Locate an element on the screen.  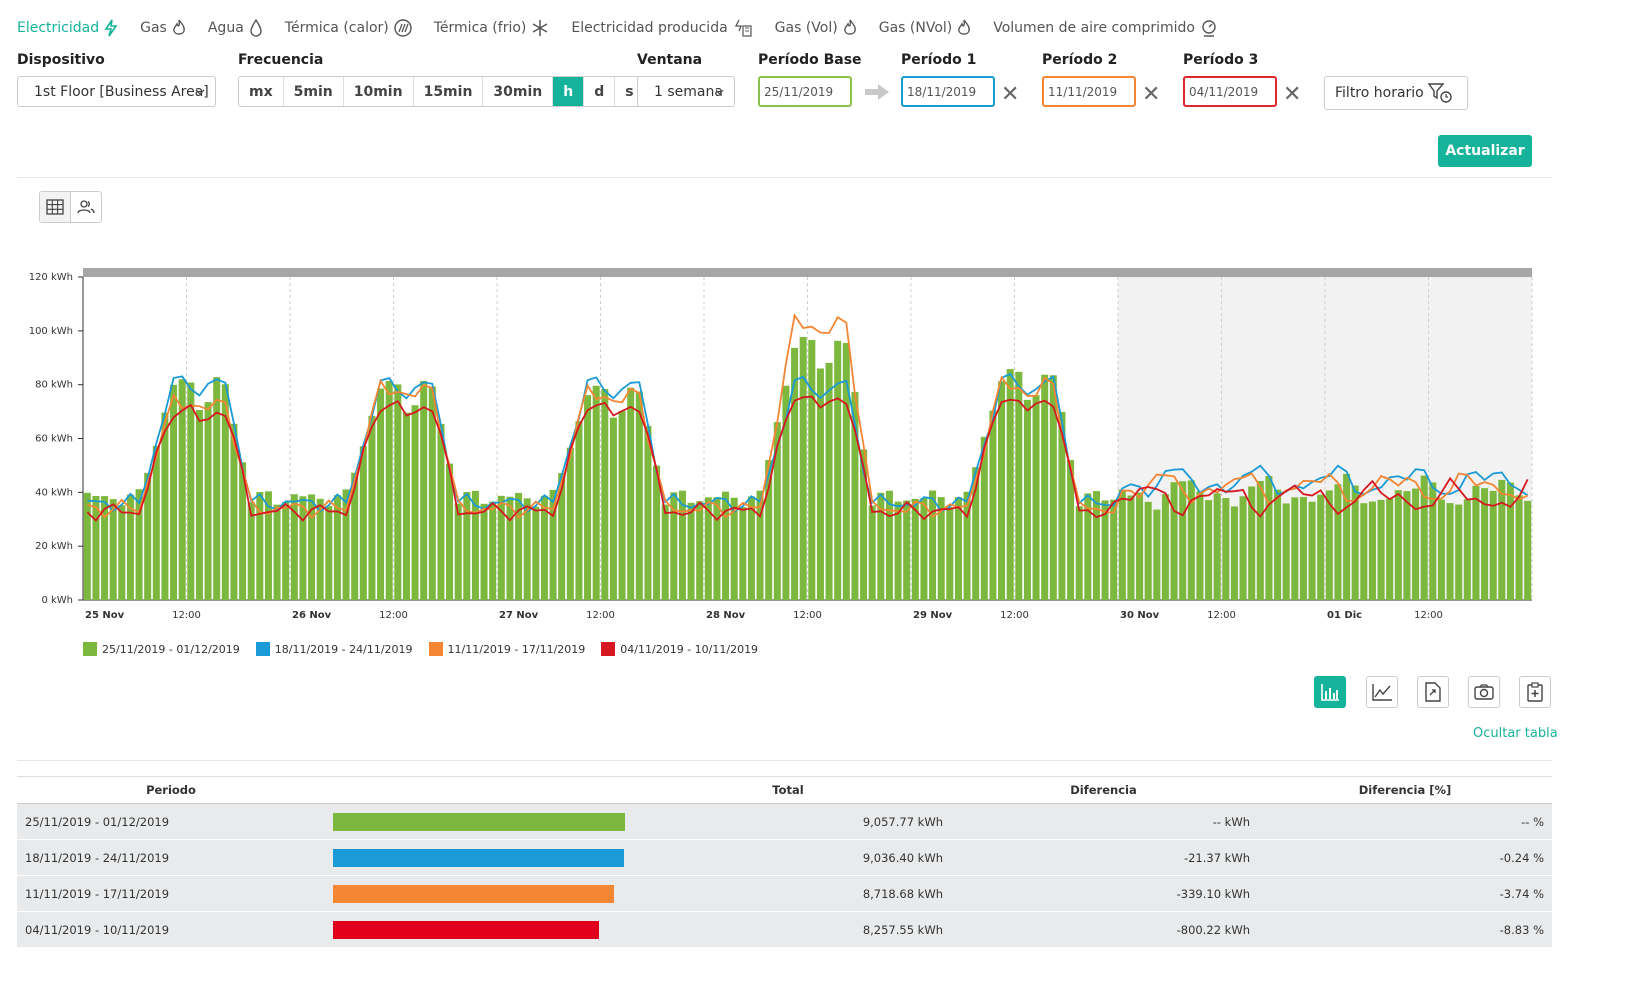
hide-table-link: Ocultar tabla is located at coordinates (1515, 733).